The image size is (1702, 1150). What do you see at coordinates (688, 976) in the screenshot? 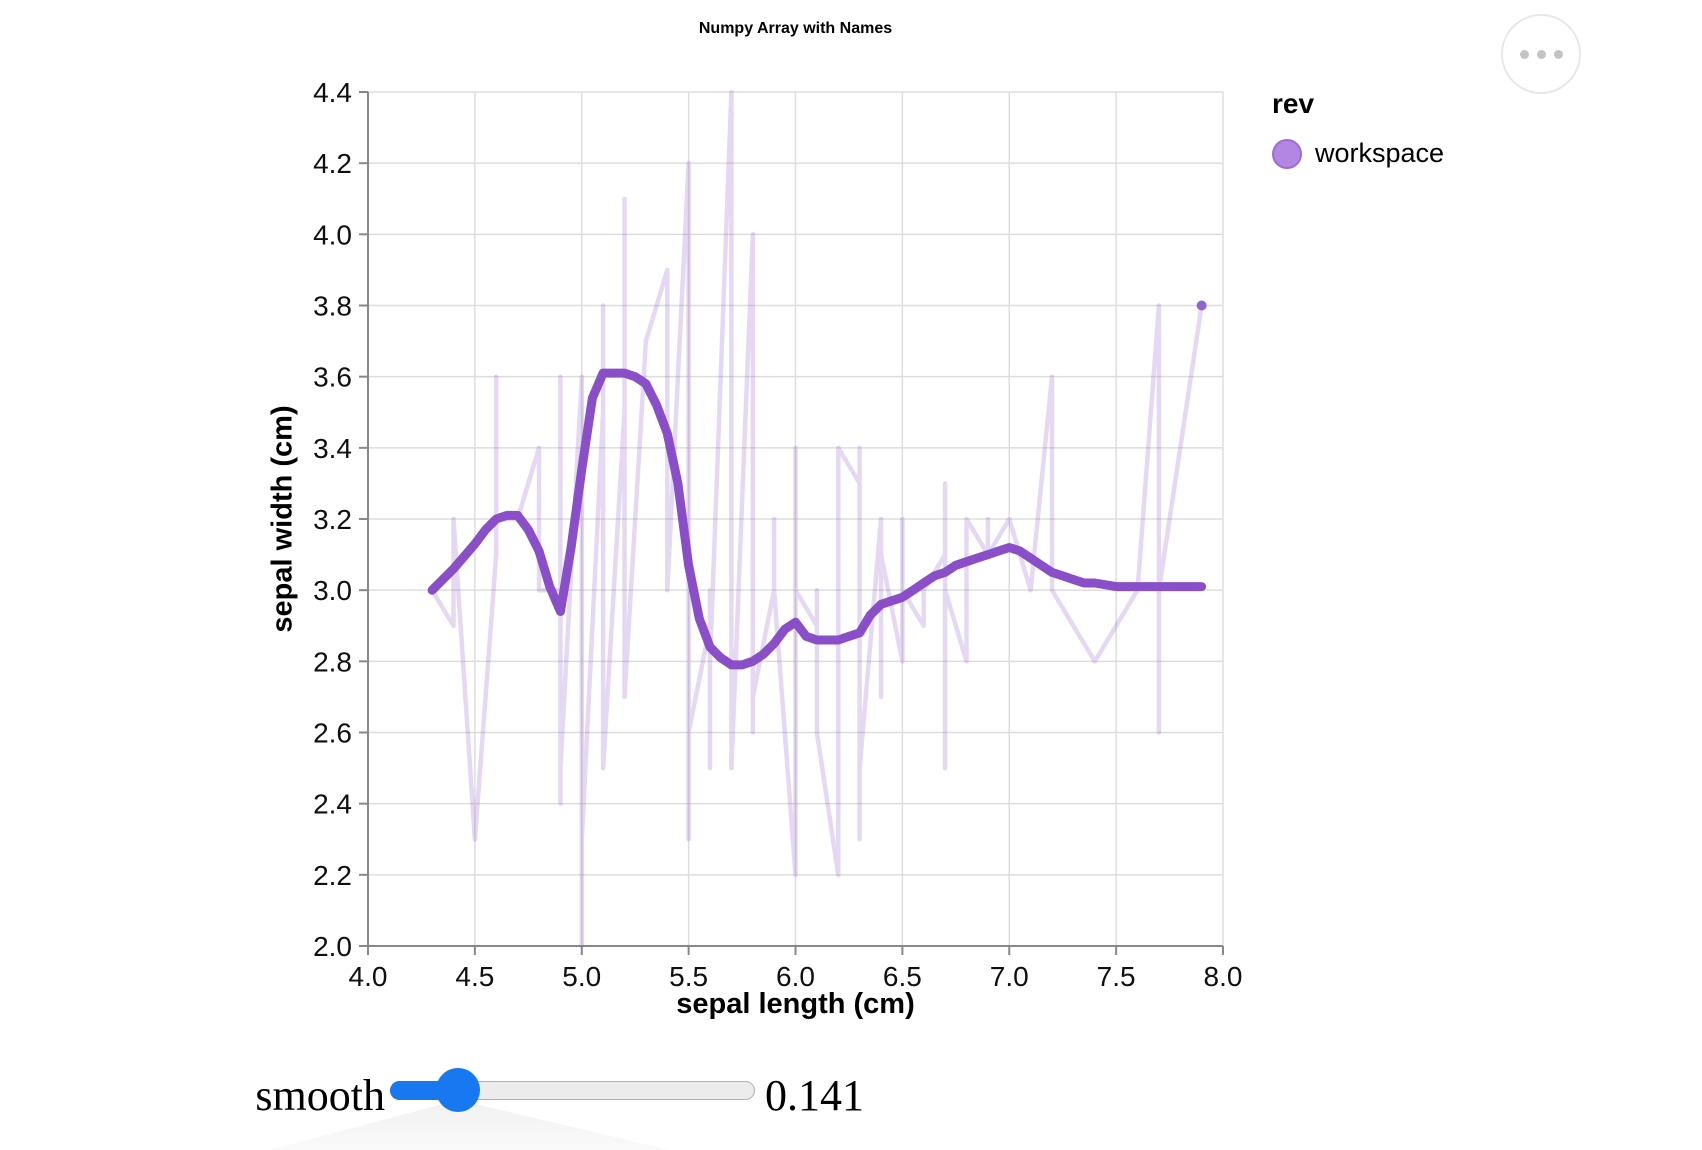
I see `x-tick-label: 5.5` at bounding box center [688, 976].